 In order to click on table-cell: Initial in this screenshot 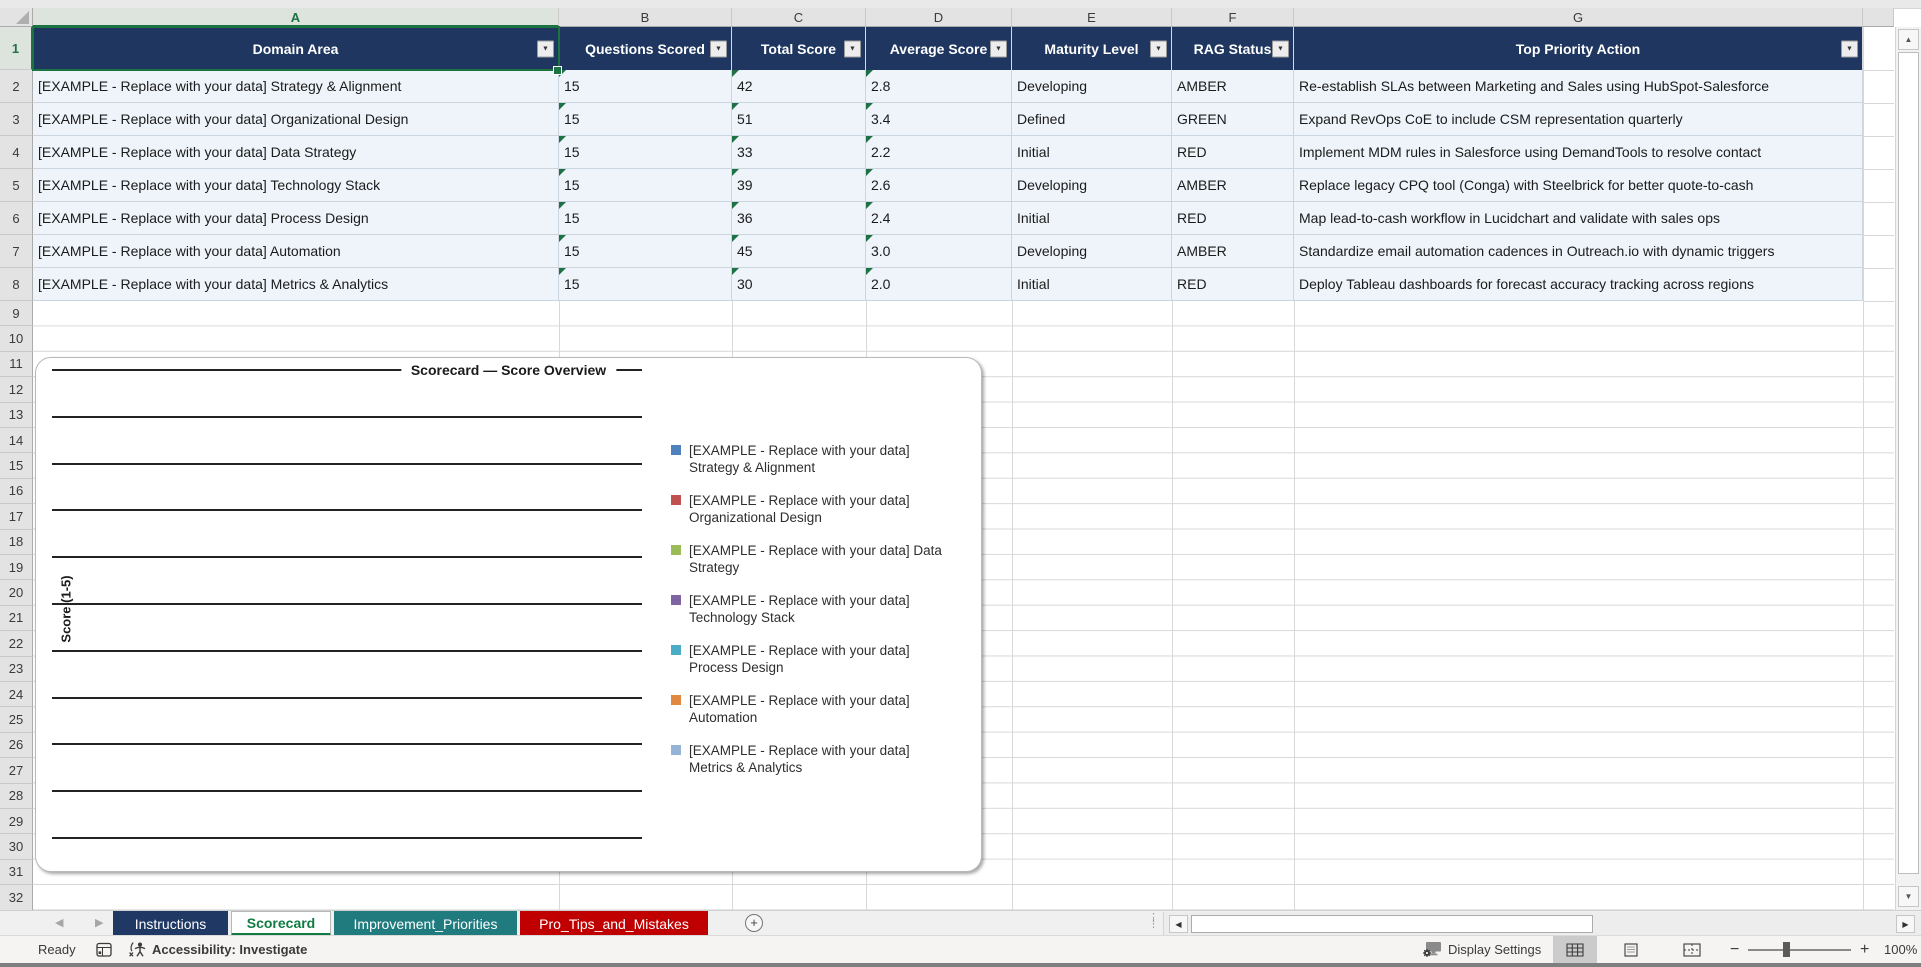, I will do `click(1092, 152)`.